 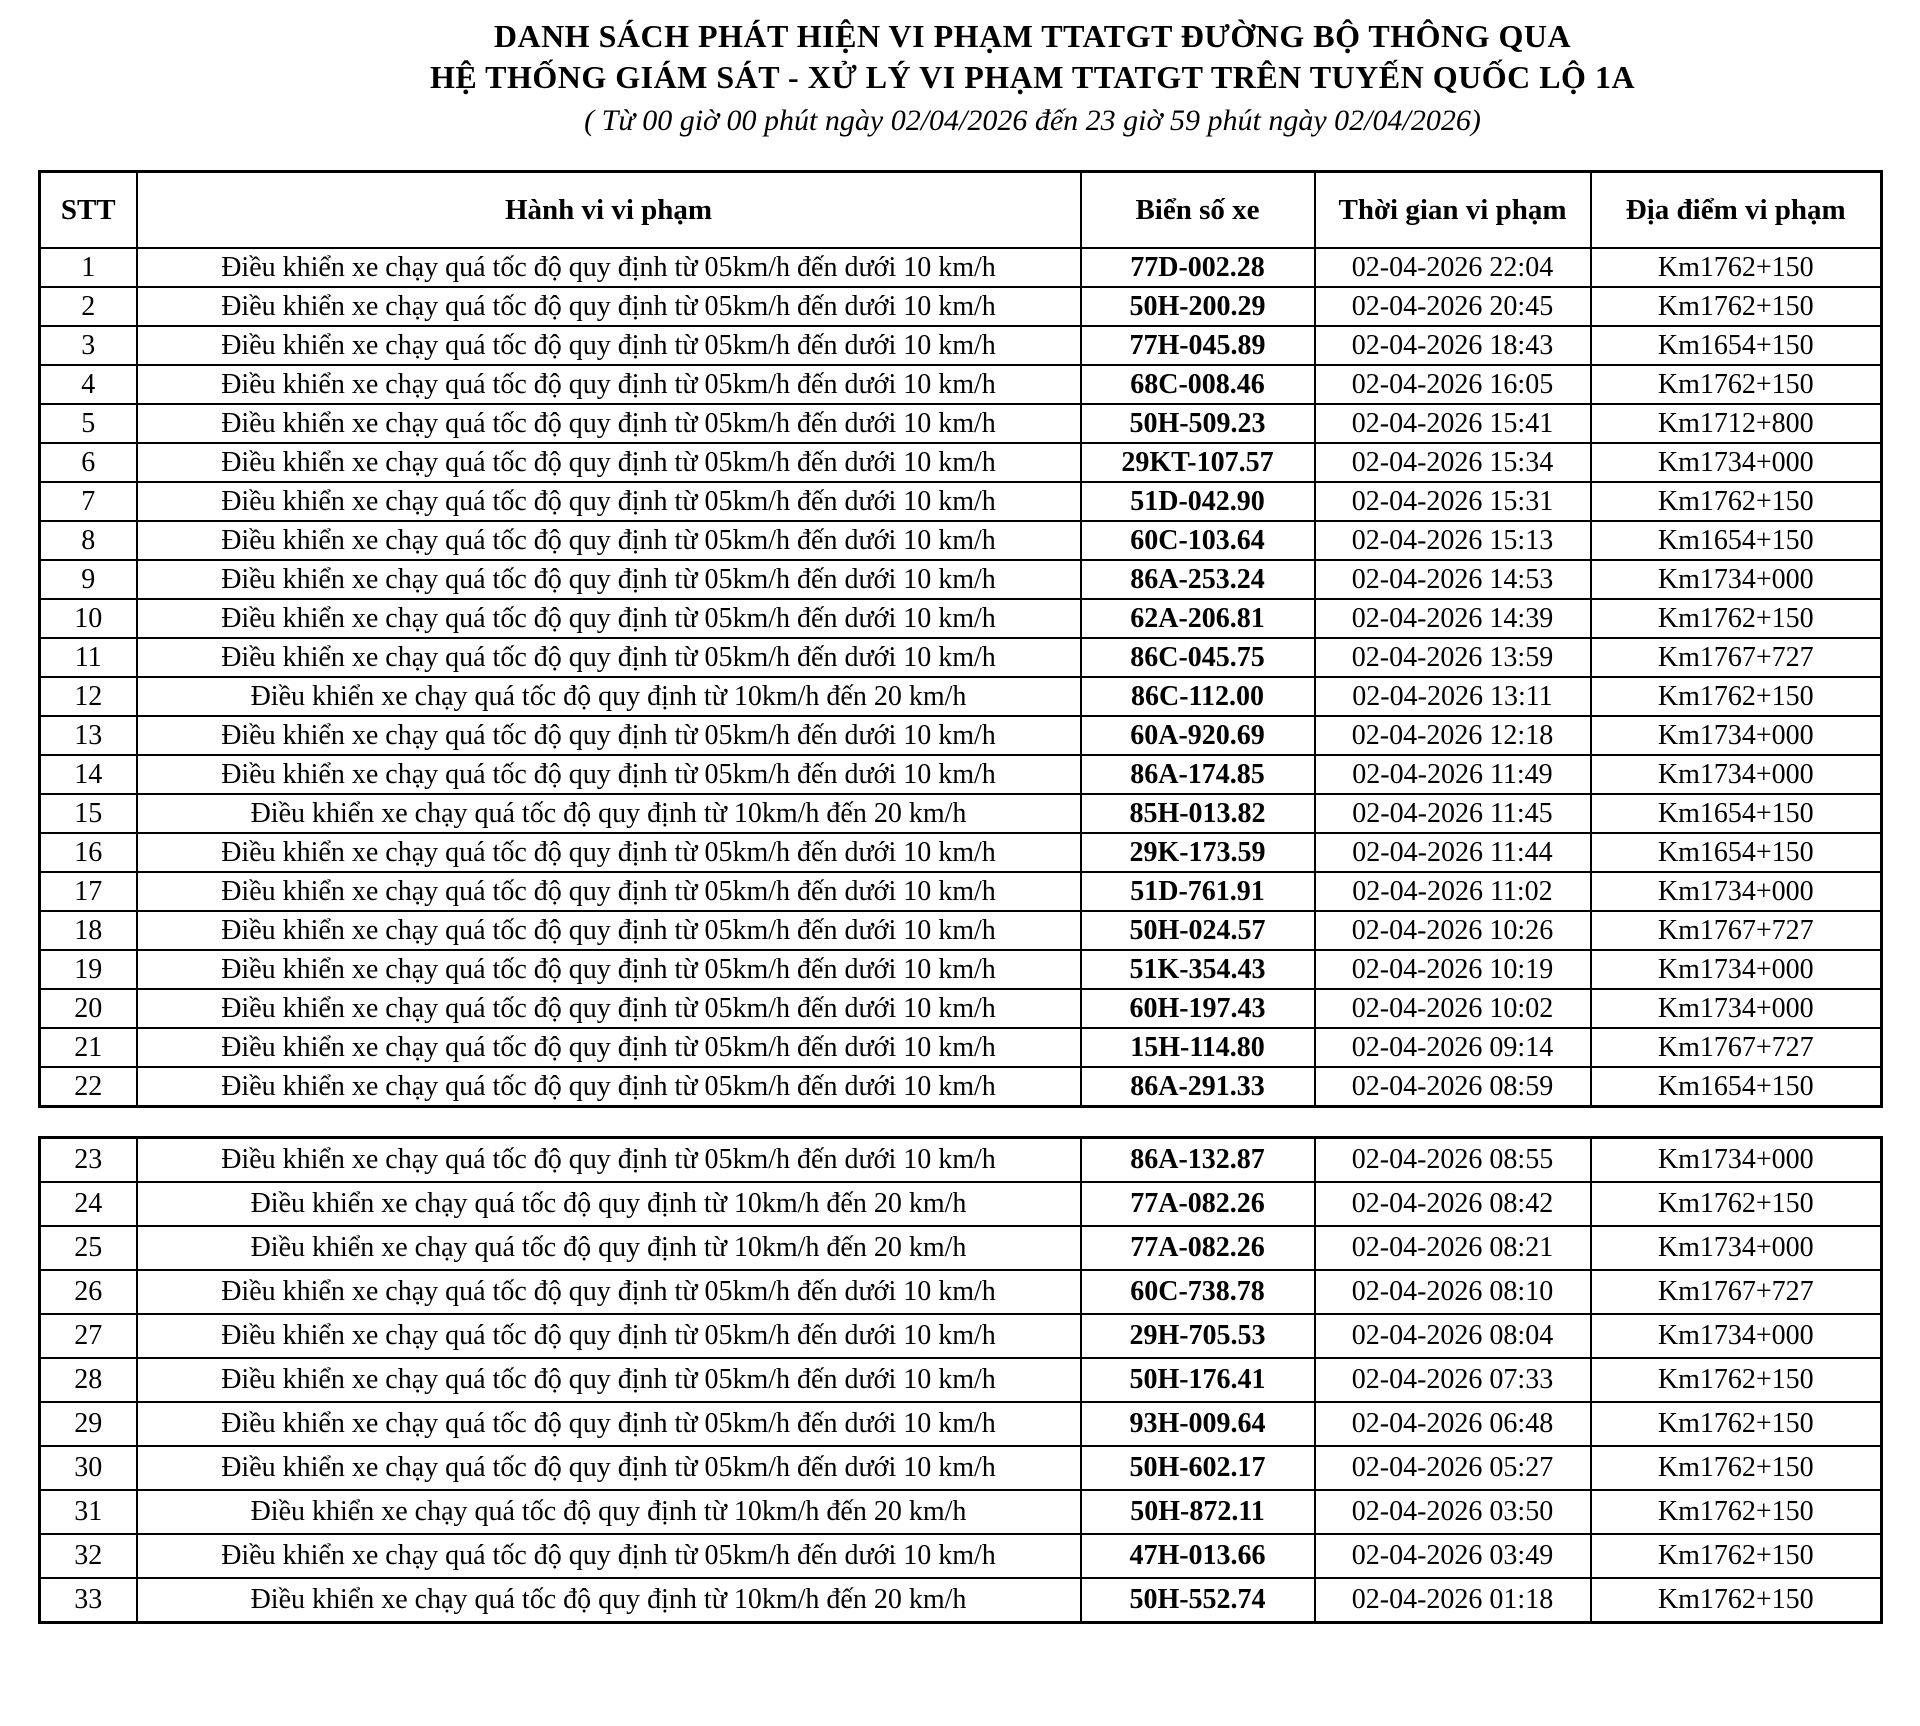 I want to click on cell-stt: 7, so click(x=88, y=501).